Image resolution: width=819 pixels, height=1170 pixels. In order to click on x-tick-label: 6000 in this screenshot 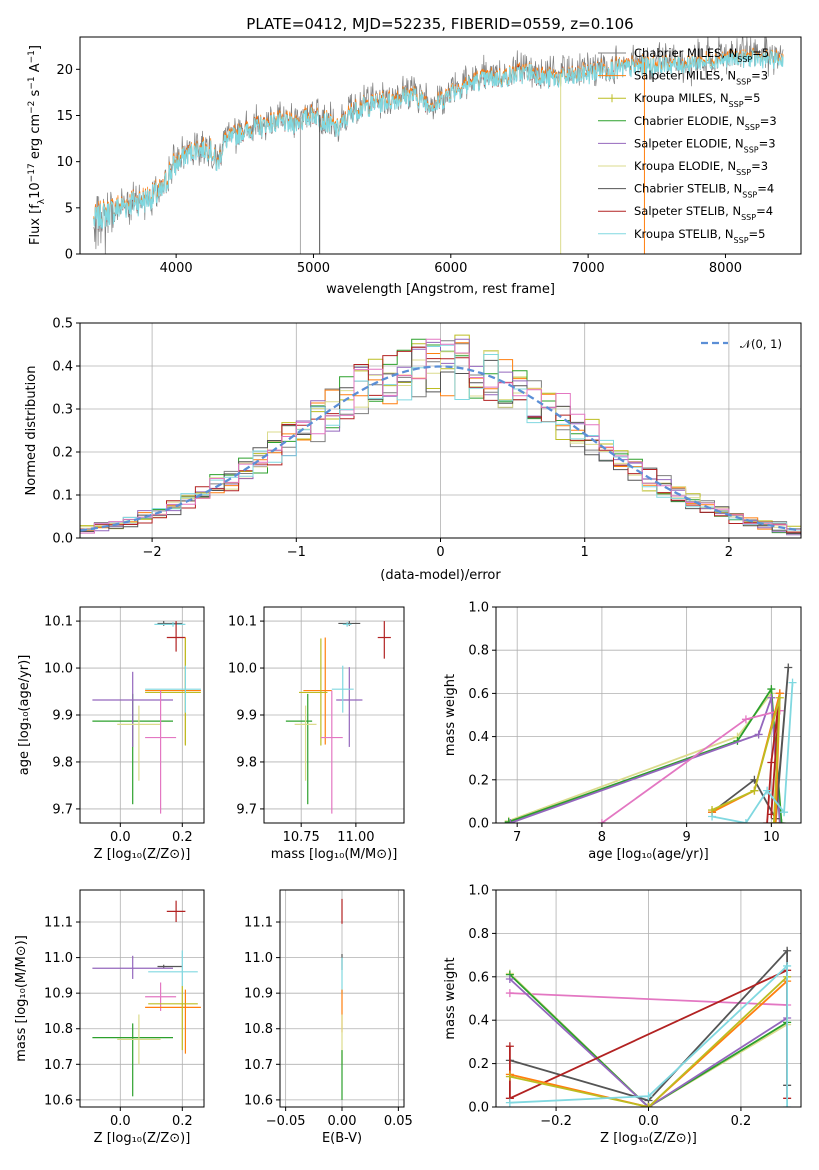, I will do `click(450, 268)`.